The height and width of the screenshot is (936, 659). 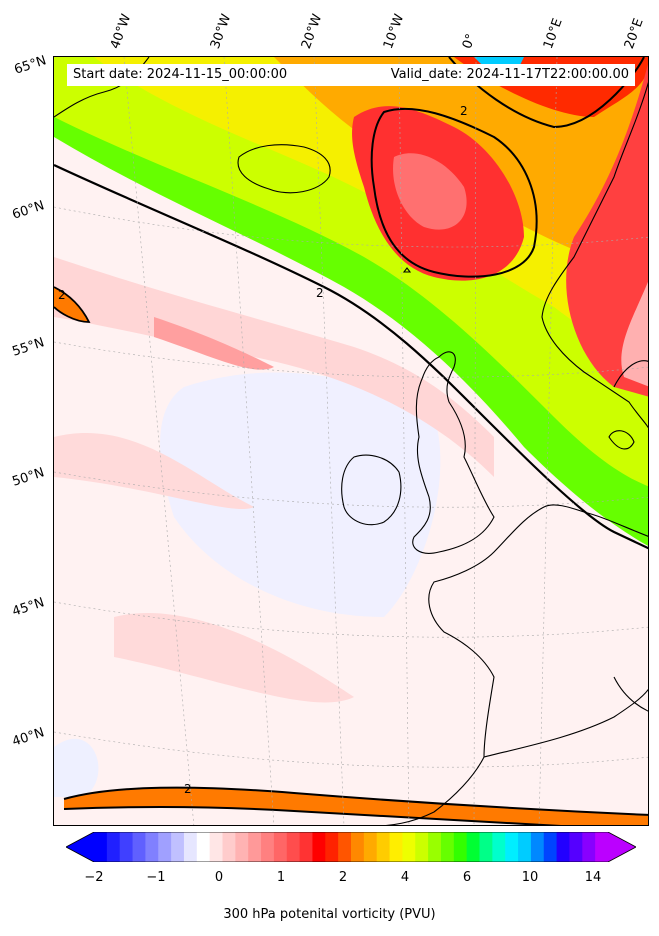 I want to click on cb-tick-6: 6, so click(x=467, y=877).